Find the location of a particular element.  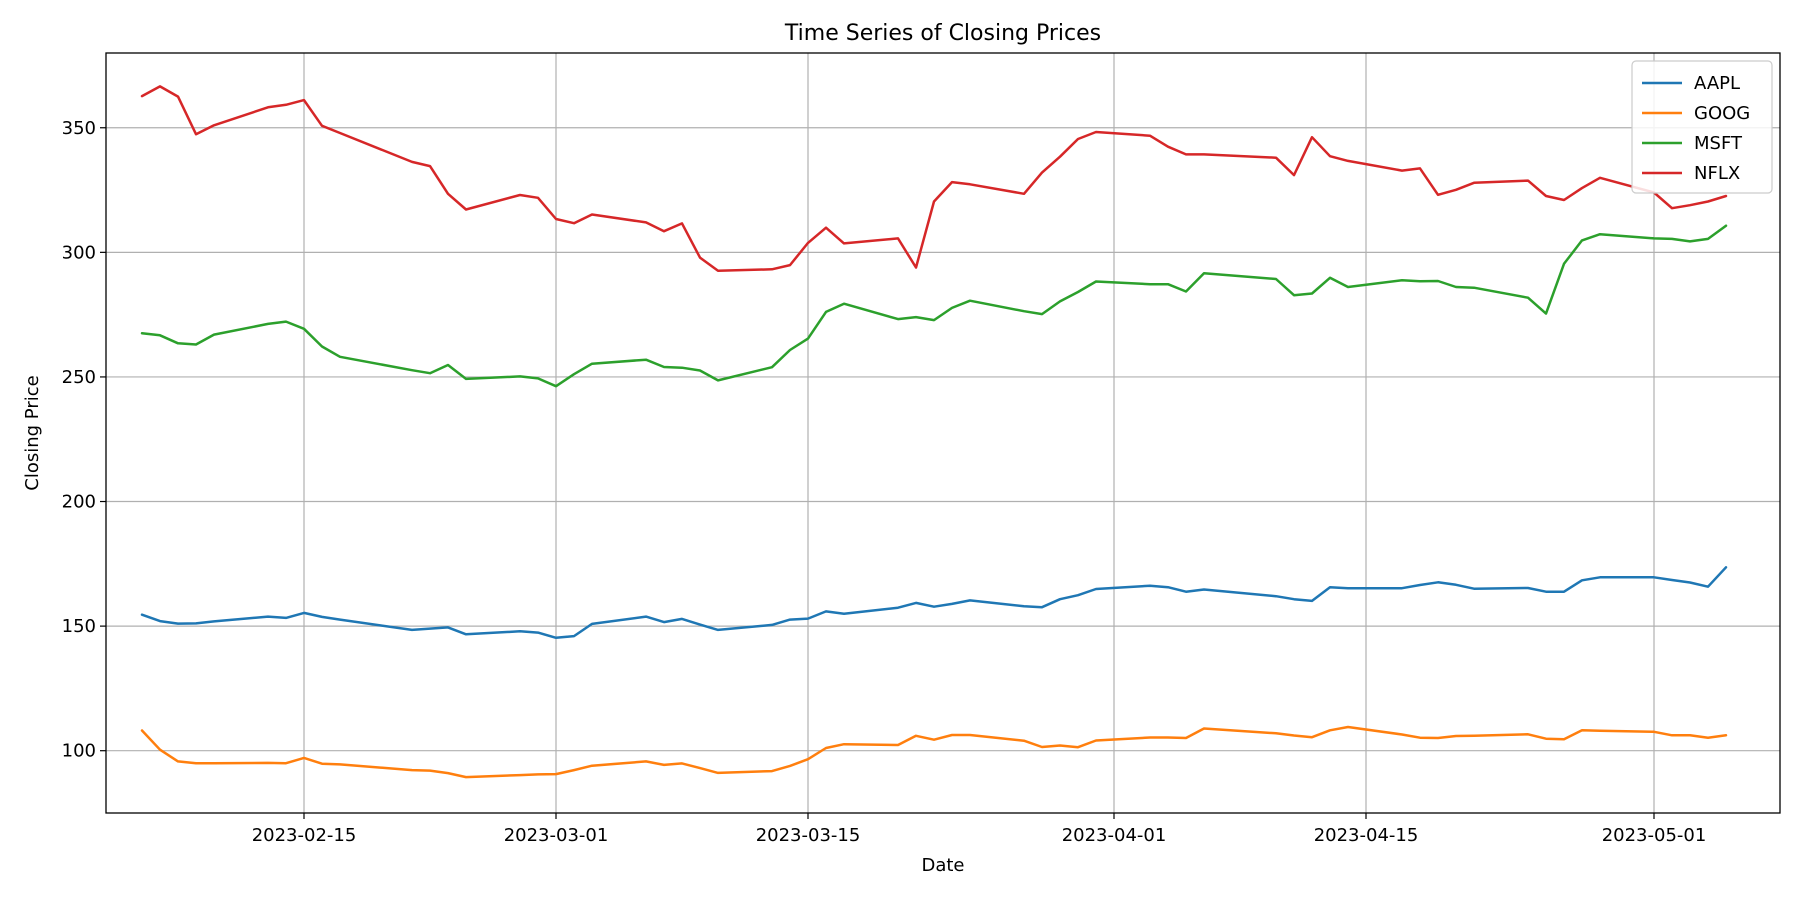

x-axis-label: Date is located at coordinates (942, 865).